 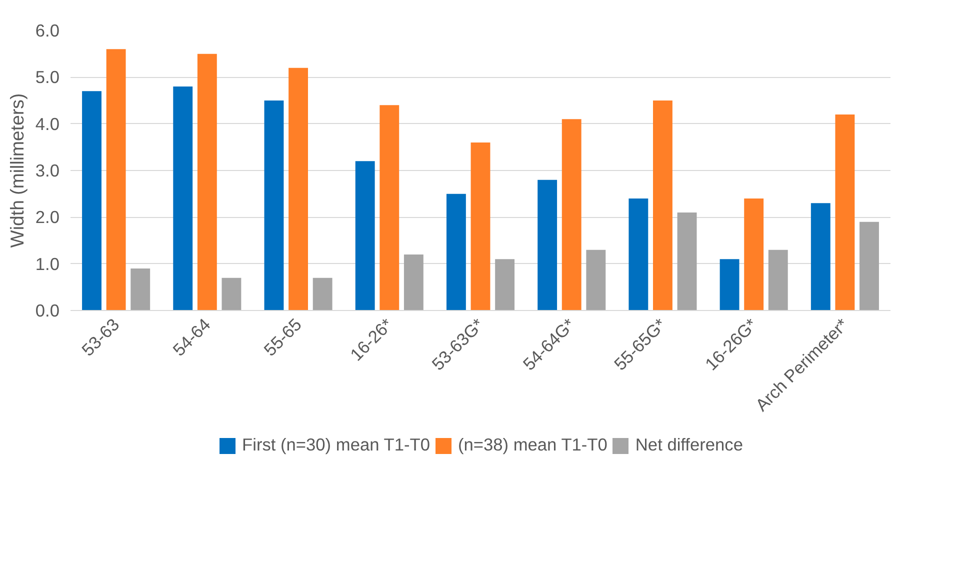 I want to click on y-tick-label: 6.0, so click(x=47, y=30).